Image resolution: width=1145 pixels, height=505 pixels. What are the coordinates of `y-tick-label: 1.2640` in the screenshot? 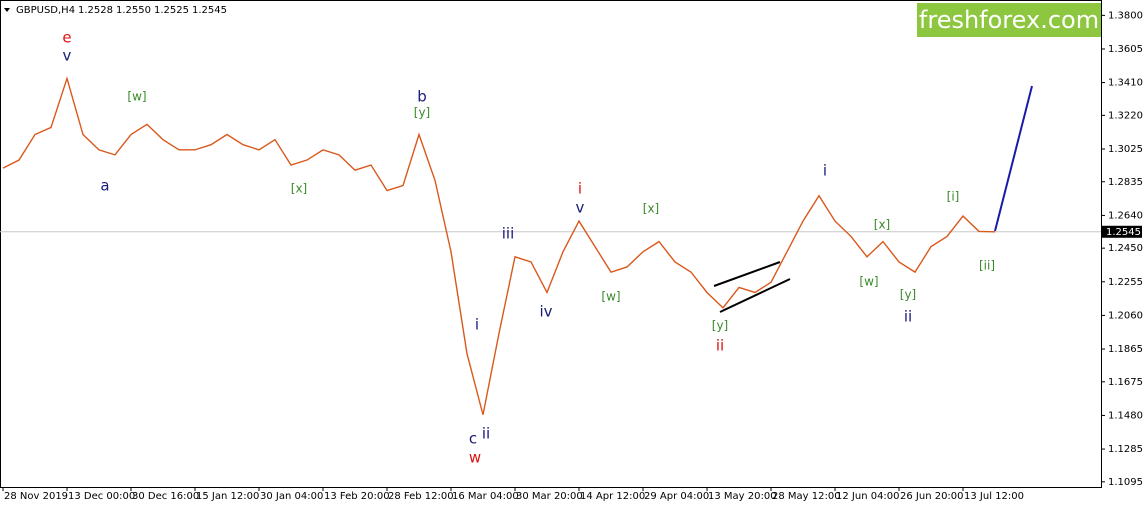 It's located at (1125, 215).